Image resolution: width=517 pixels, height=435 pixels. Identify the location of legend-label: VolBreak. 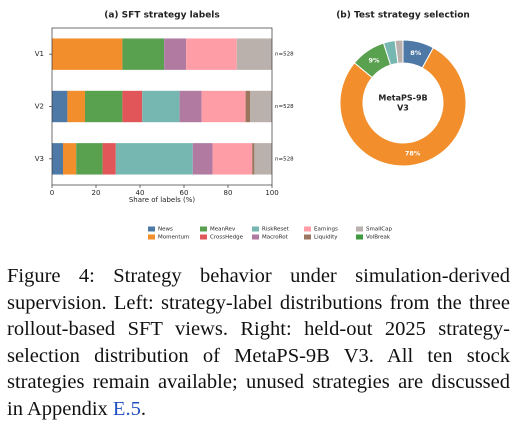
(378, 238).